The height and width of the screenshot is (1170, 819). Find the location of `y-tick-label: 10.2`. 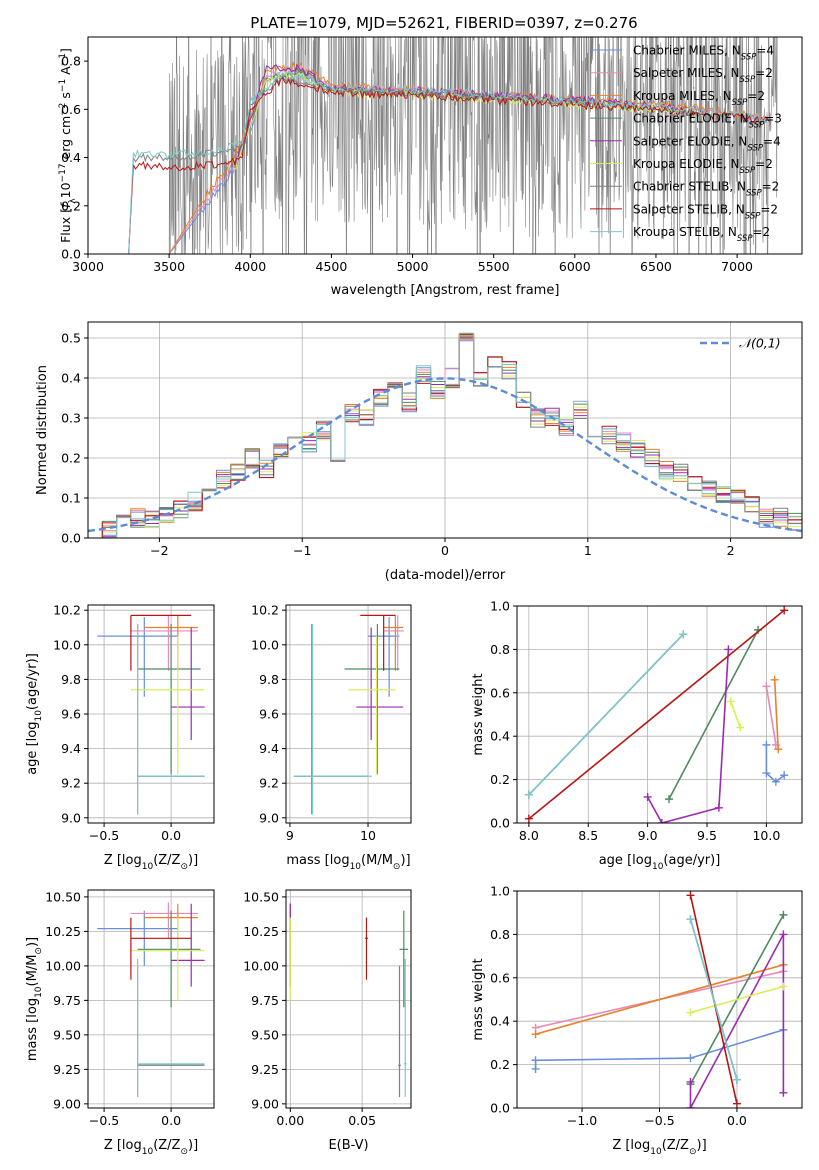

y-tick-label: 10.2 is located at coordinates (265, 610).